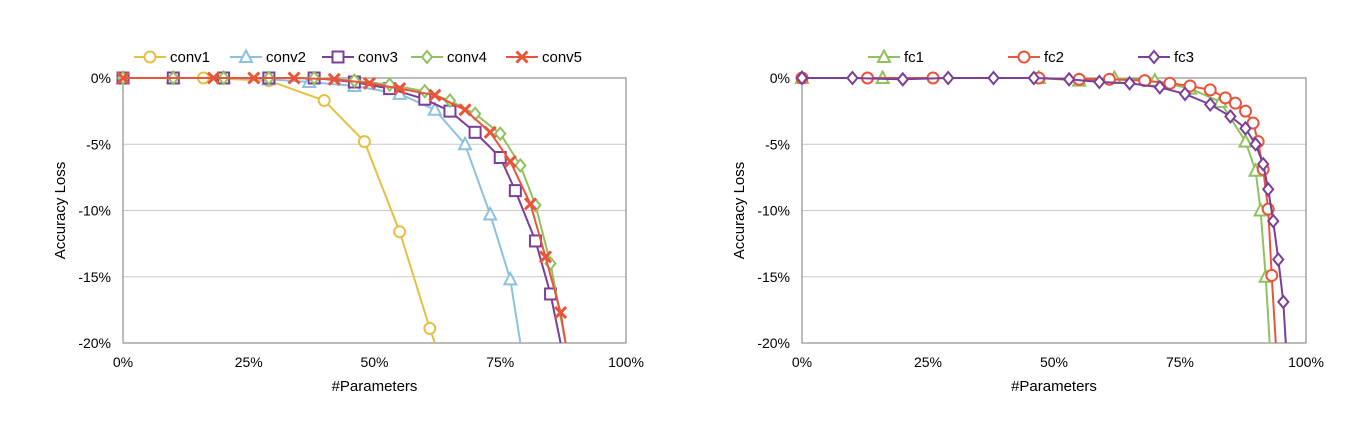 The height and width of the screenshot is (426, 1364). Describe the element at coordinates (1166, 57) in the screenshot. I see `legend-item-fc3: fc3` at that location.